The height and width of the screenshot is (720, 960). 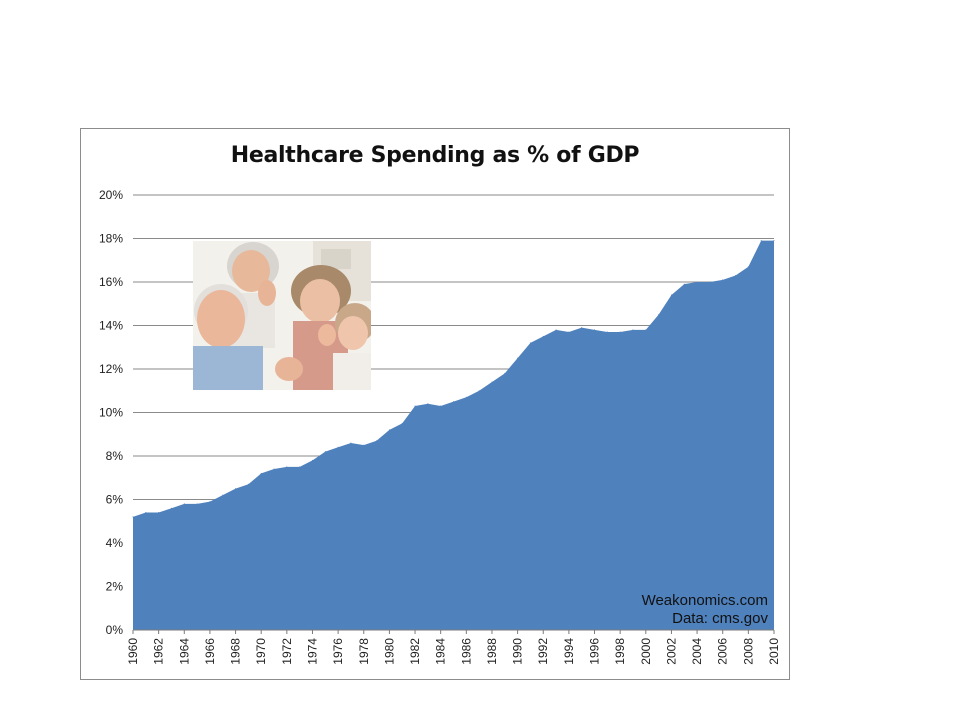 What do you see at coordinates (111, 326) in the screenshot?
I see `y-tick-label: 14%` at bounding box center [111, 326].